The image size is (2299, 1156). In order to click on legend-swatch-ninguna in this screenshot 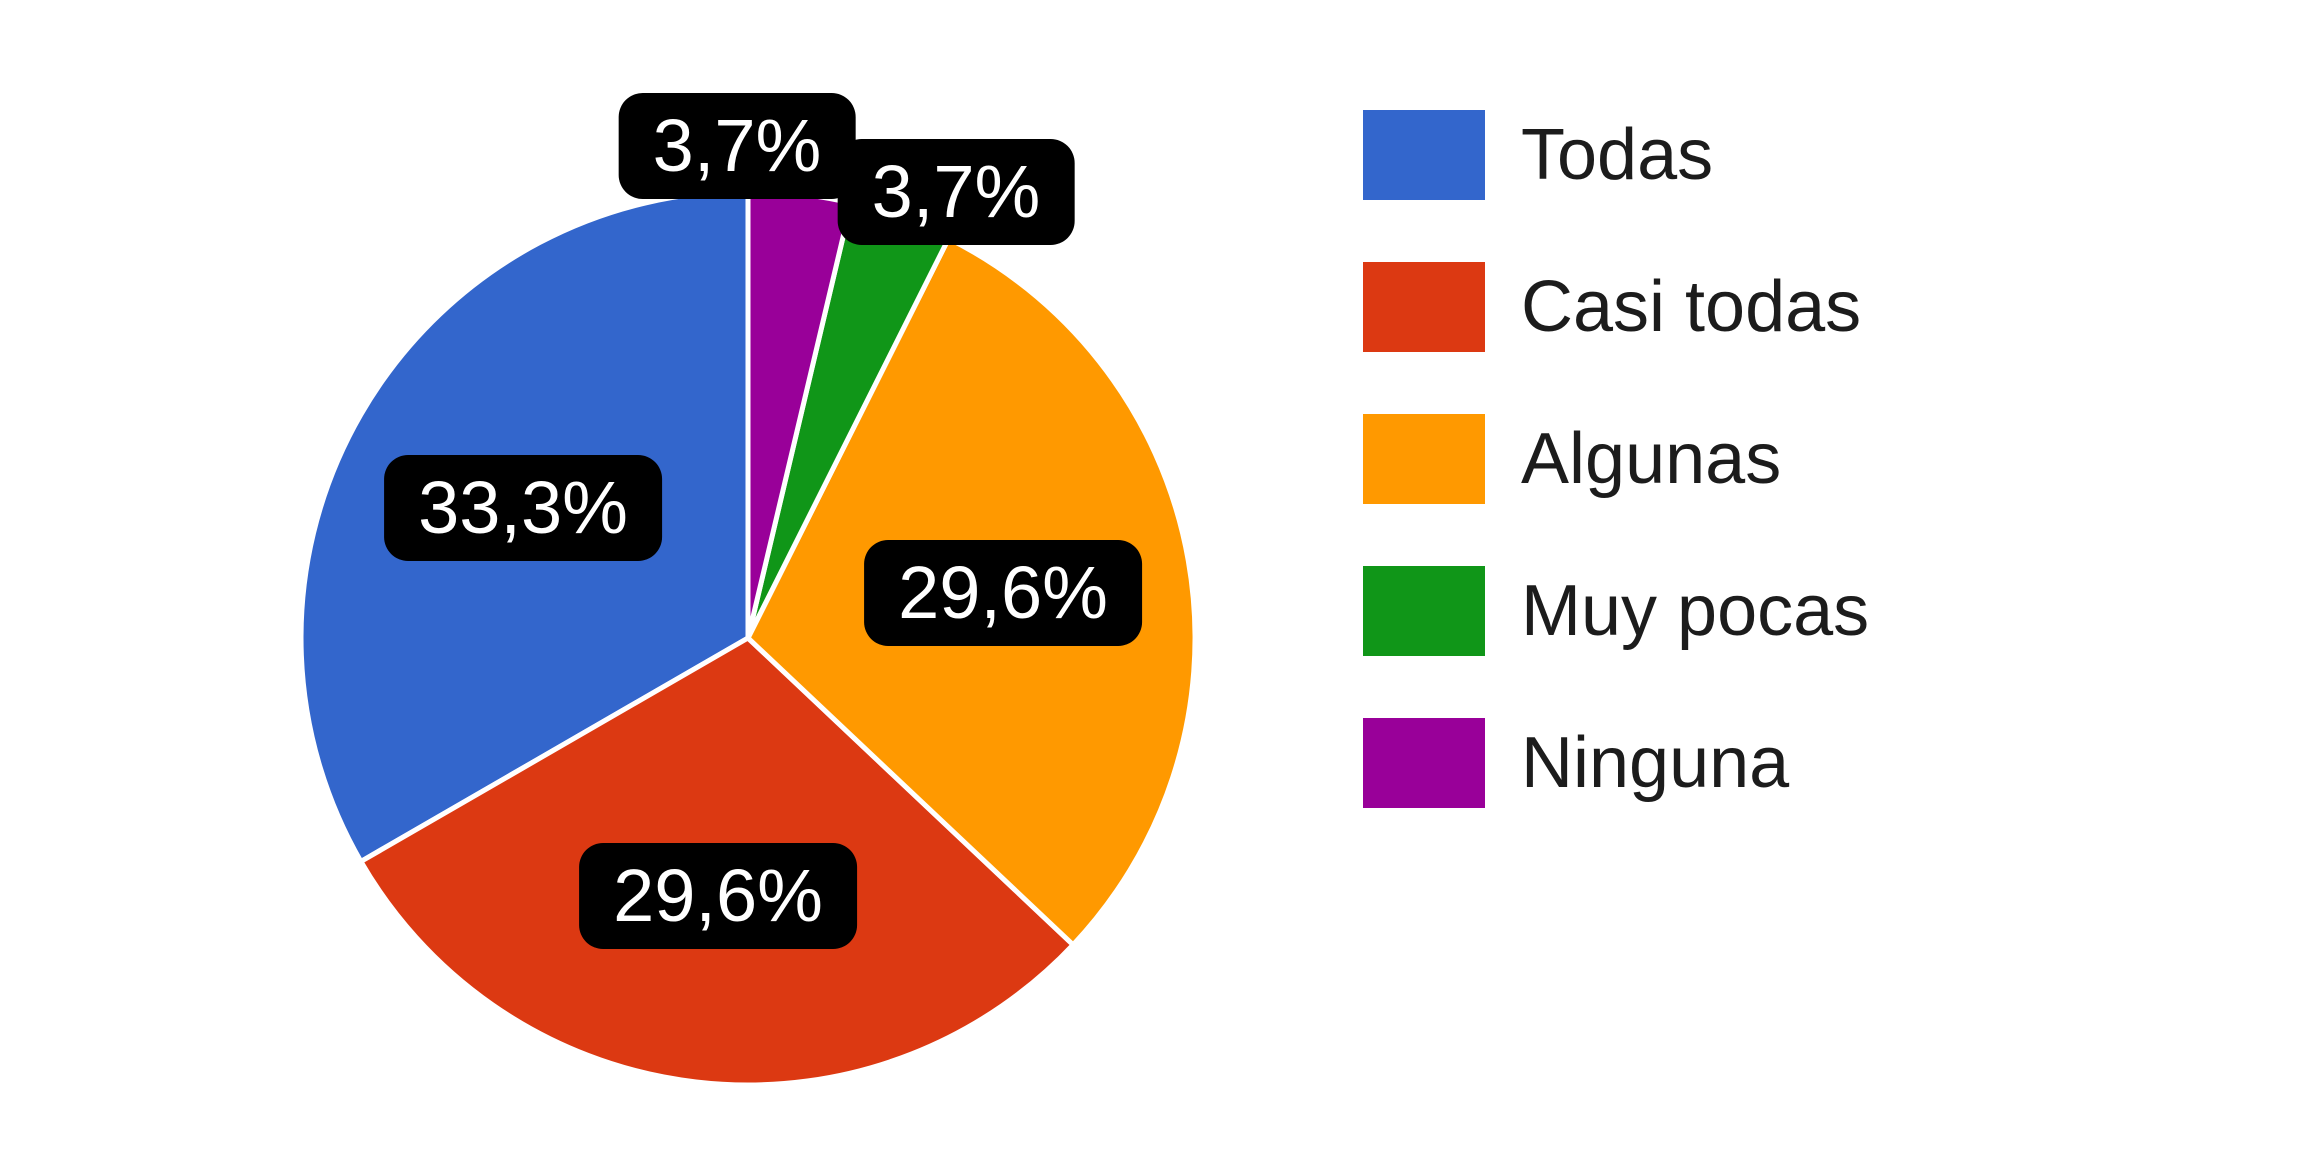, I will do `click(1424, 763)`.